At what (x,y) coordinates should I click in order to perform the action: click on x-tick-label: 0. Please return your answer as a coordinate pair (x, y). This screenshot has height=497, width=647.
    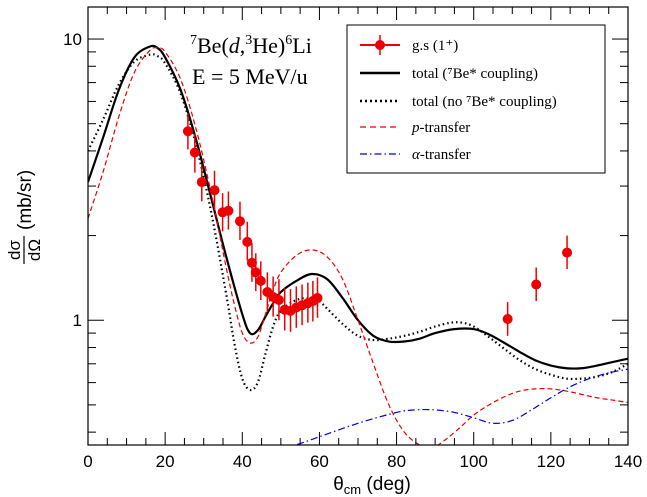
    Looking at the image, I should click on (87, 461).